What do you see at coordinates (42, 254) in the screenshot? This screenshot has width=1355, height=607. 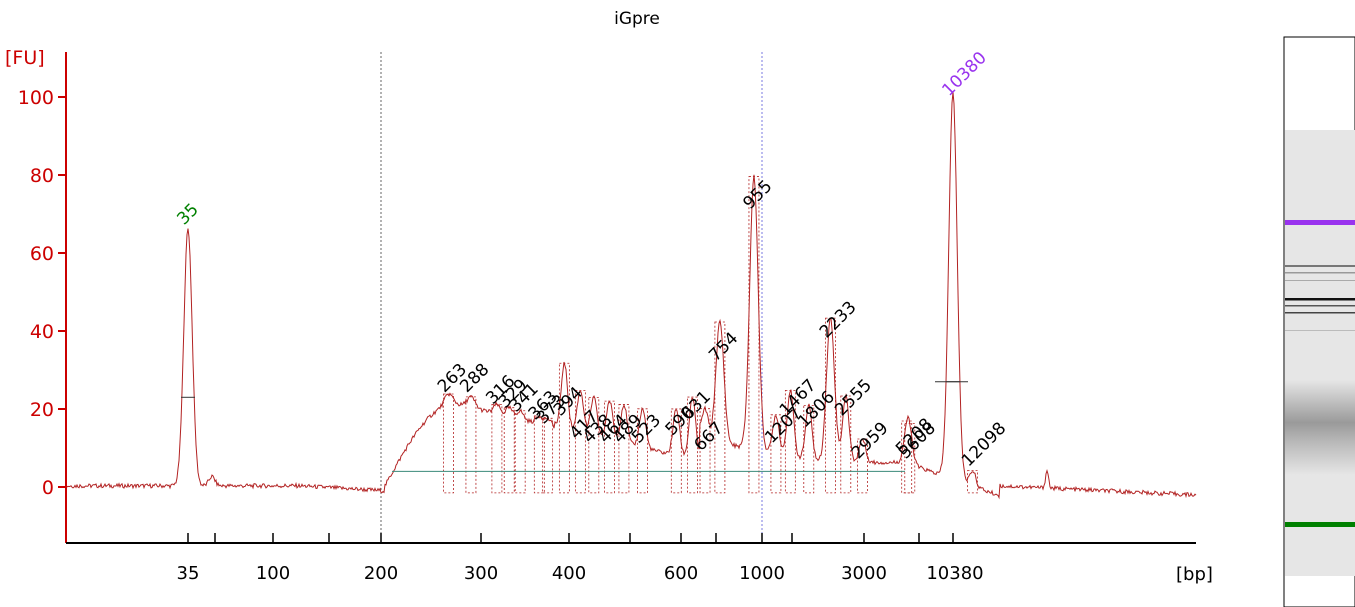 I see `y-tick-label: 60` at bounding box center [42, 254].